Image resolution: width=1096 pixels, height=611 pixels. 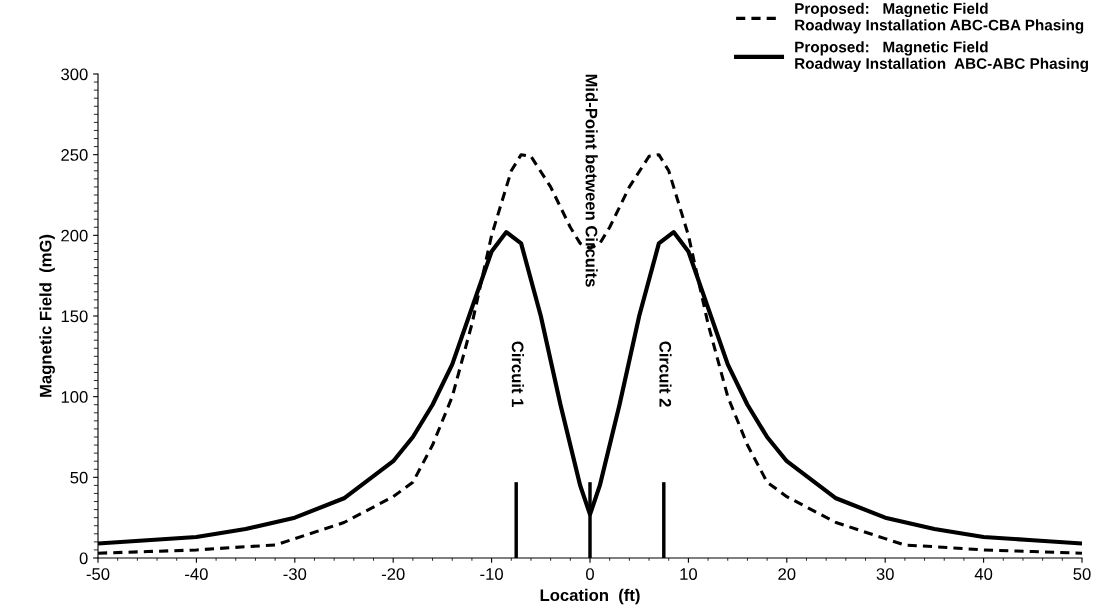 What do you see at coordinates (517, 374) in the screenshot?
I see `annotation: Circuit 1` at bounding box center [517, 374].